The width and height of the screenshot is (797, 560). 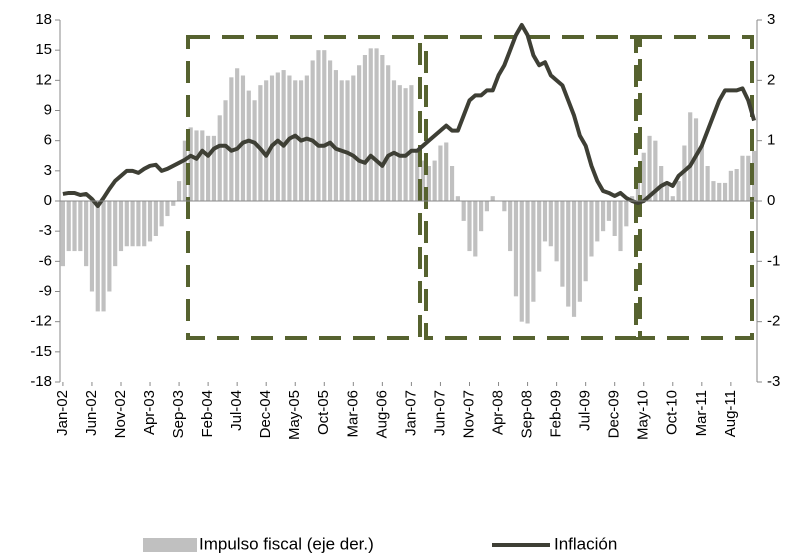 What do you see at coordinates (48, 109) in the screenshot?
I see `y-tick-label: 9` at bounding box center [48, 109].